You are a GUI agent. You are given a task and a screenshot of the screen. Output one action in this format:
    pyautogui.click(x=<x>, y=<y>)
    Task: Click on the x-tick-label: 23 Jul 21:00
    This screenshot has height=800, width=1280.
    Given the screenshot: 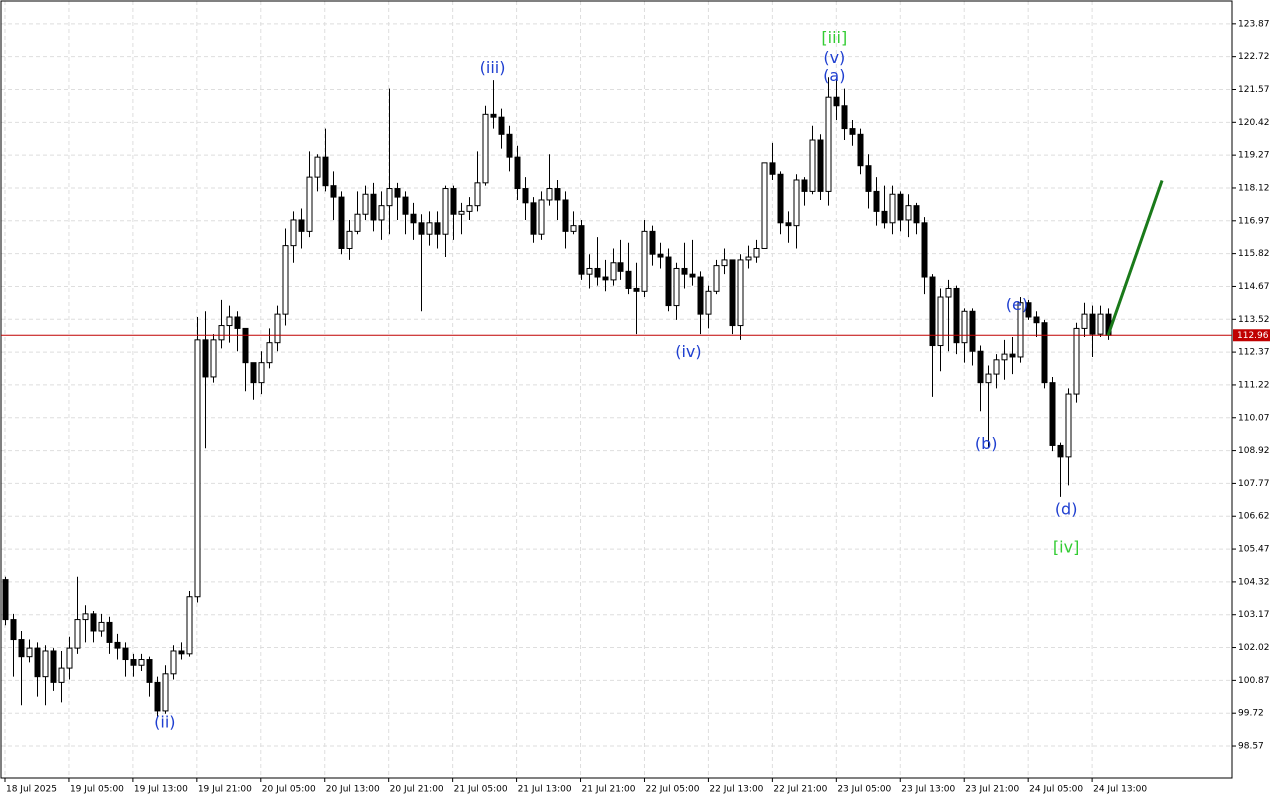 What is the action you would take?
    pyautogui.click(x=992, y=790)
    